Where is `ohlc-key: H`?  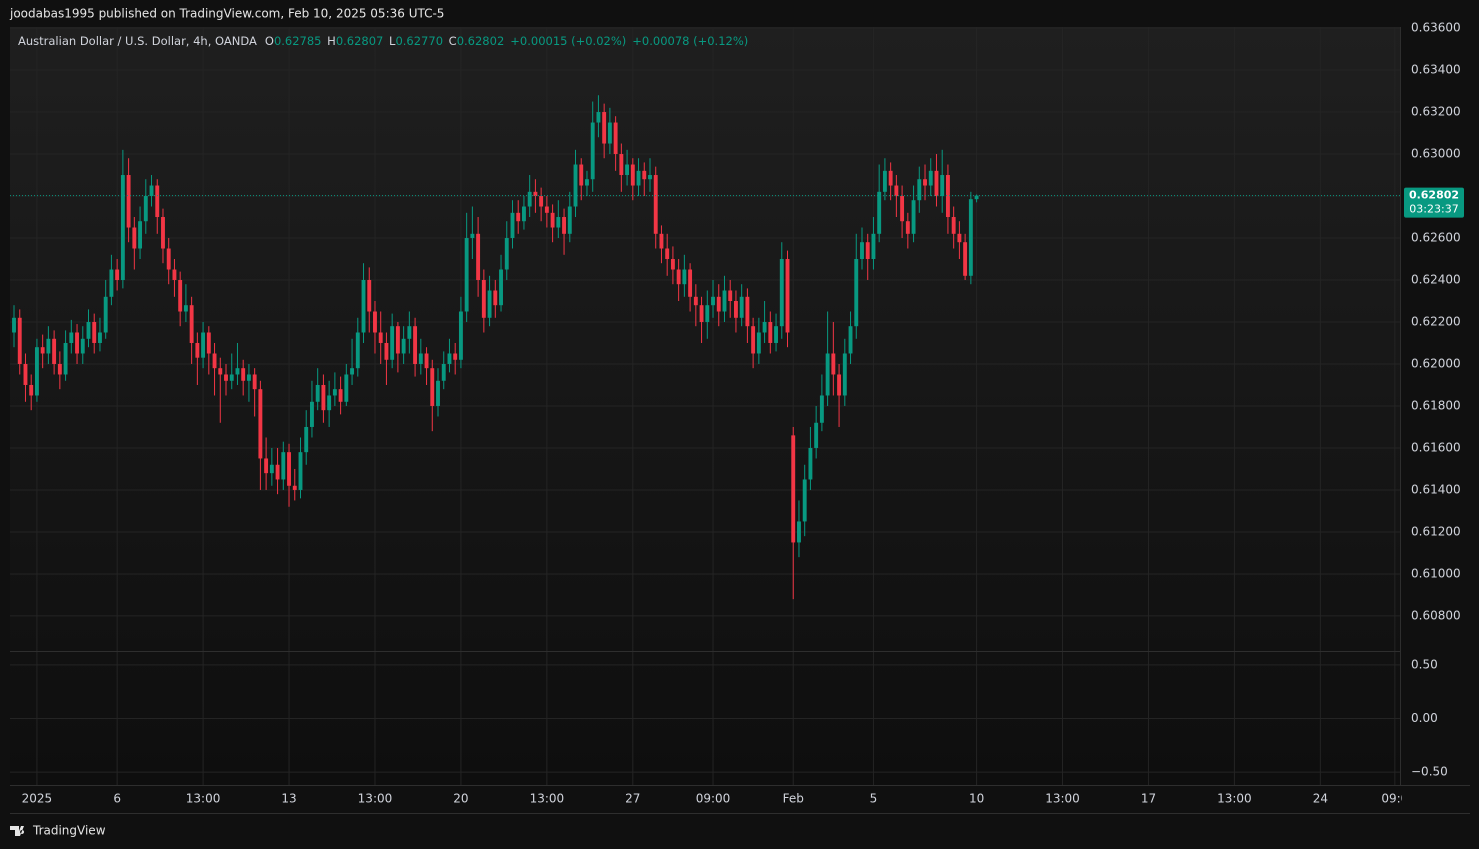 ohlc-key: H is located at coordinates (331, 41).